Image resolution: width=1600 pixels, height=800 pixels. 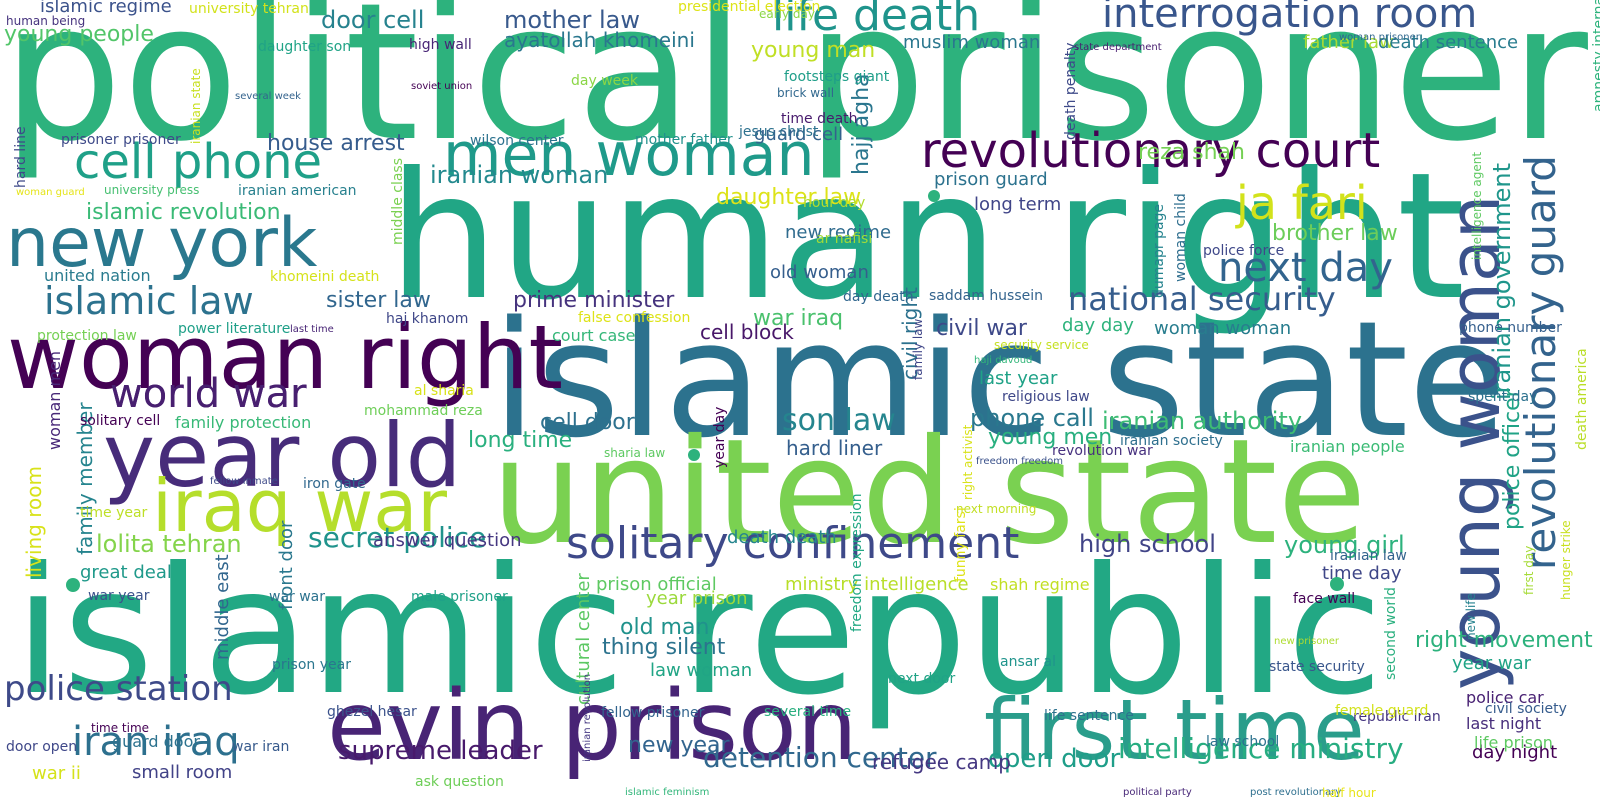 What do you see at coordinates (46, 21) in the screenshot?
I see `cloud-word: human being` at bounding box center [46, 21].